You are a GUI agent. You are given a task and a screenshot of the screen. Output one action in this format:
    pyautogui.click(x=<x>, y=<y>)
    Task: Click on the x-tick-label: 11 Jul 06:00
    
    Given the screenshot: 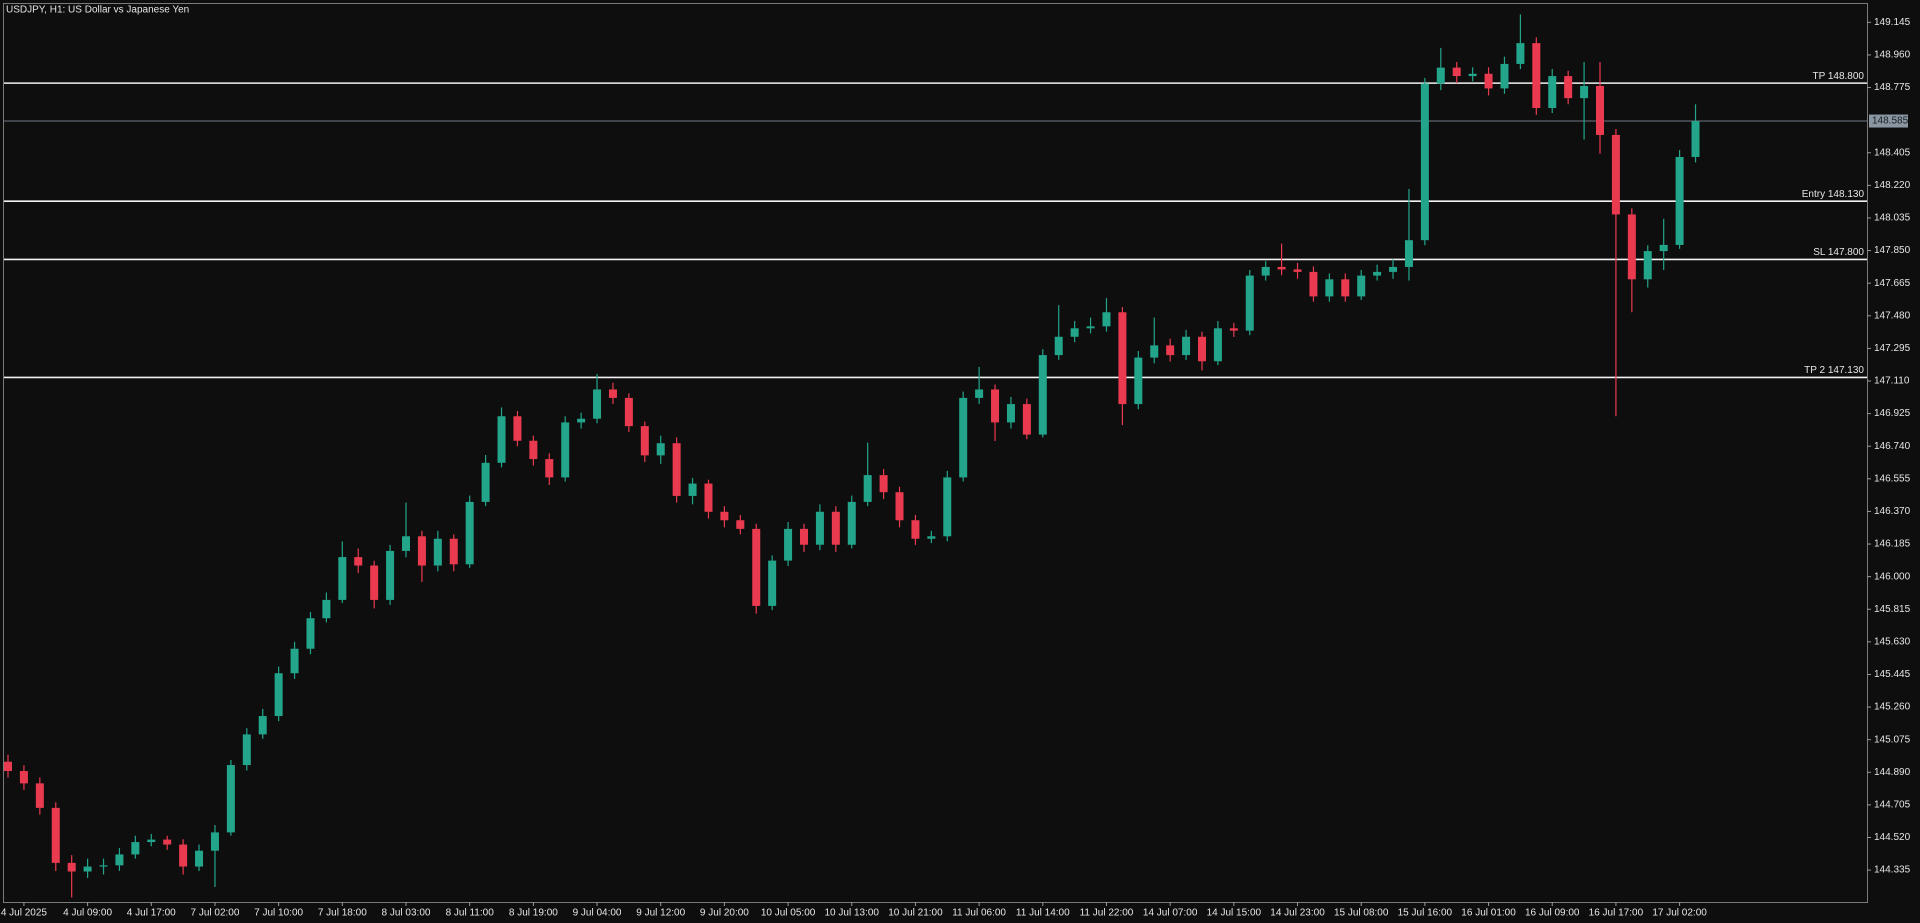 What is the action you would take?
    pyautogui.click(x=979, y=913)
    